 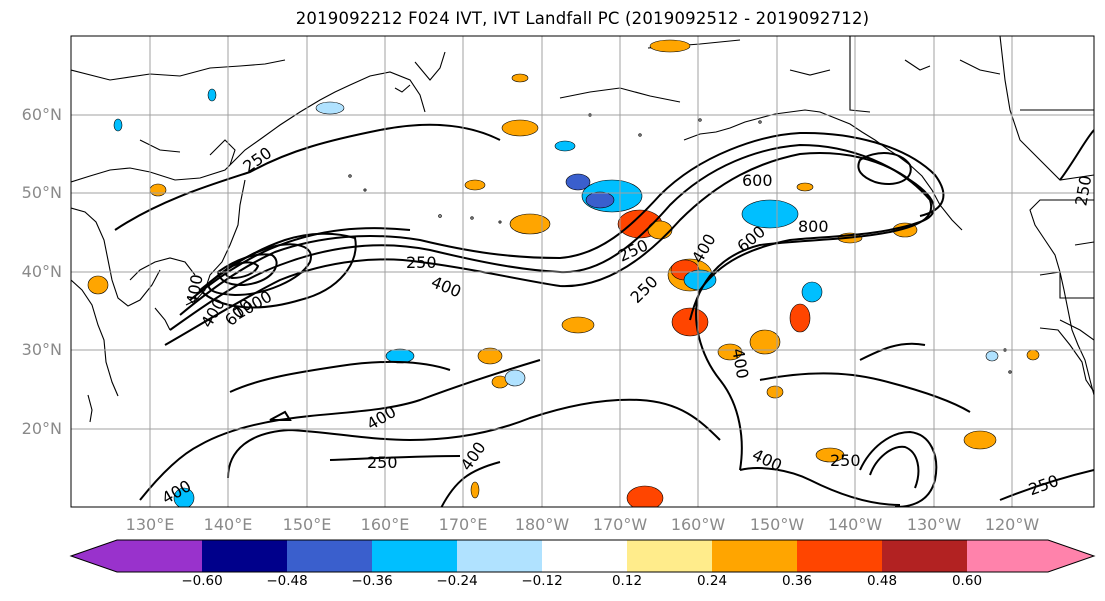 What do you see at coordinates (542, 524) in the screenshot?
I see `lon-label-180w: 180°W` at bounding box center [542, 524].